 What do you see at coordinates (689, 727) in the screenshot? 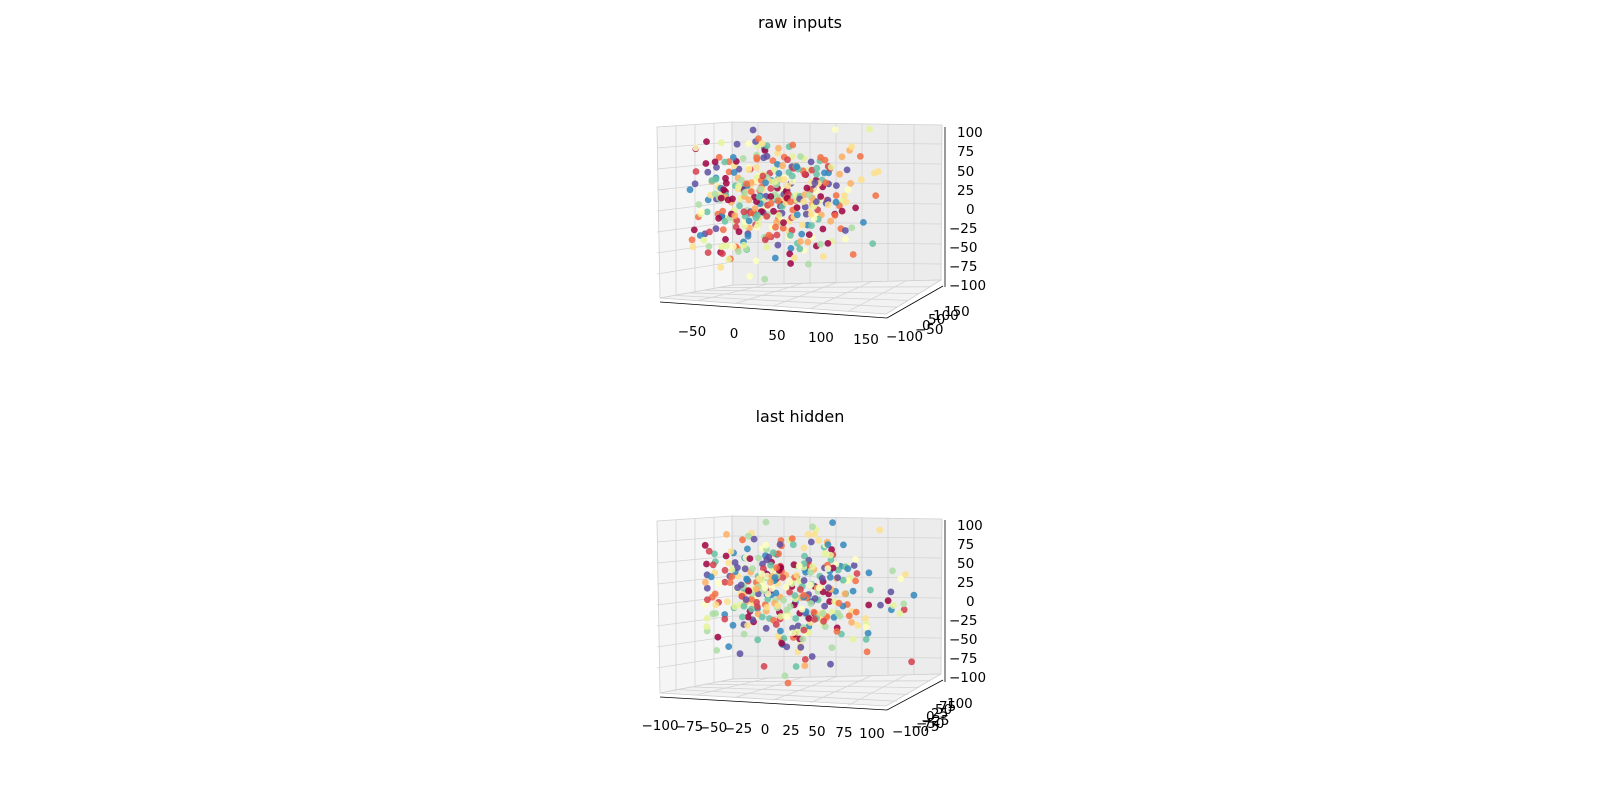
I see `x-tick-label: −75` at bounding box center [689, 727].